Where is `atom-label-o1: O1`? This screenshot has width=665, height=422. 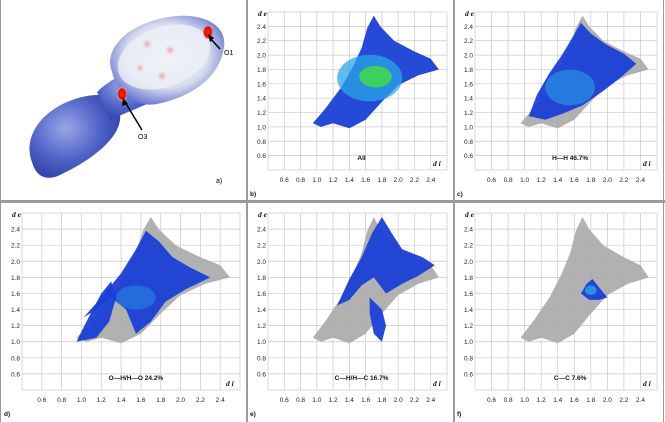 atom-label-o1: O1 is located at coordinates (228, 53).